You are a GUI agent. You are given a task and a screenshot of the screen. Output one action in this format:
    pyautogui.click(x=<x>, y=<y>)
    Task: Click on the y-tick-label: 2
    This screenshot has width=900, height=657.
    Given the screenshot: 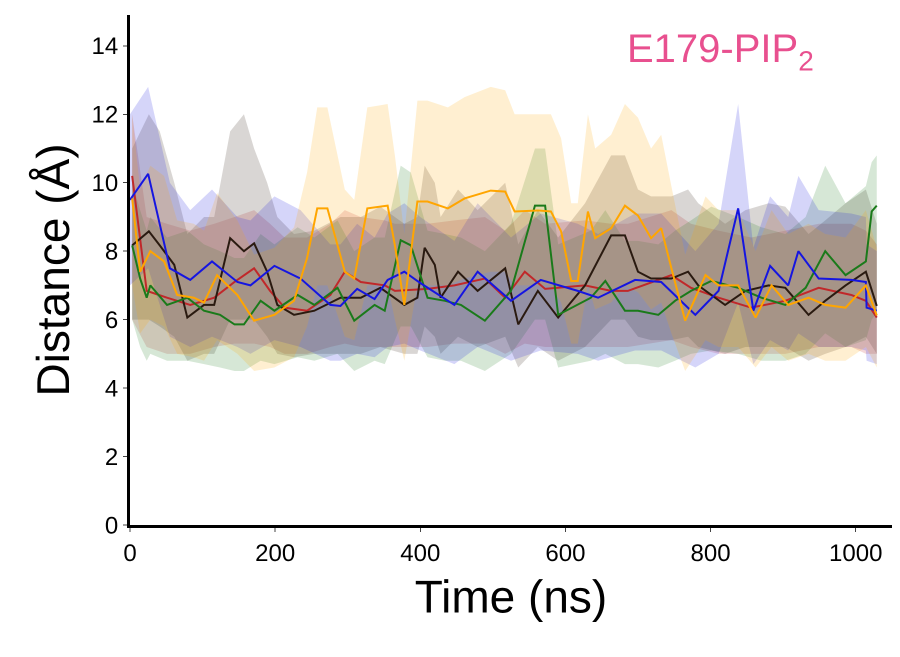 What is the action you would take?
    pyautogui.click(x=111, y=457)
    